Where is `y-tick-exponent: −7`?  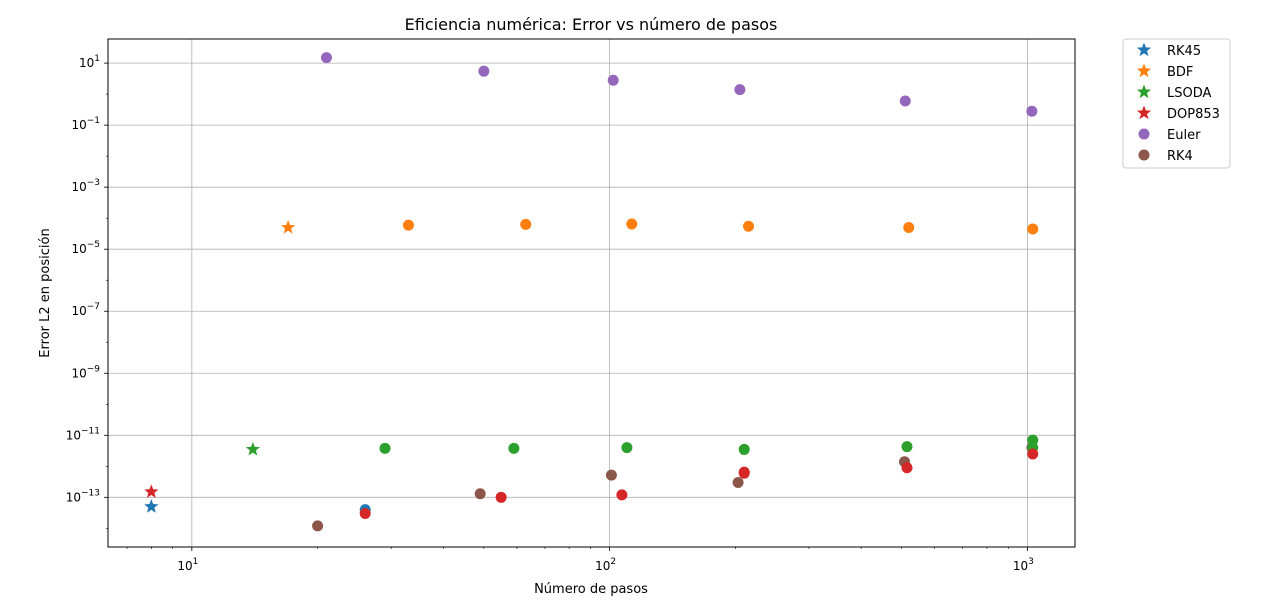
y-tick-exponent: −7 is located at coordinates (93, 307).